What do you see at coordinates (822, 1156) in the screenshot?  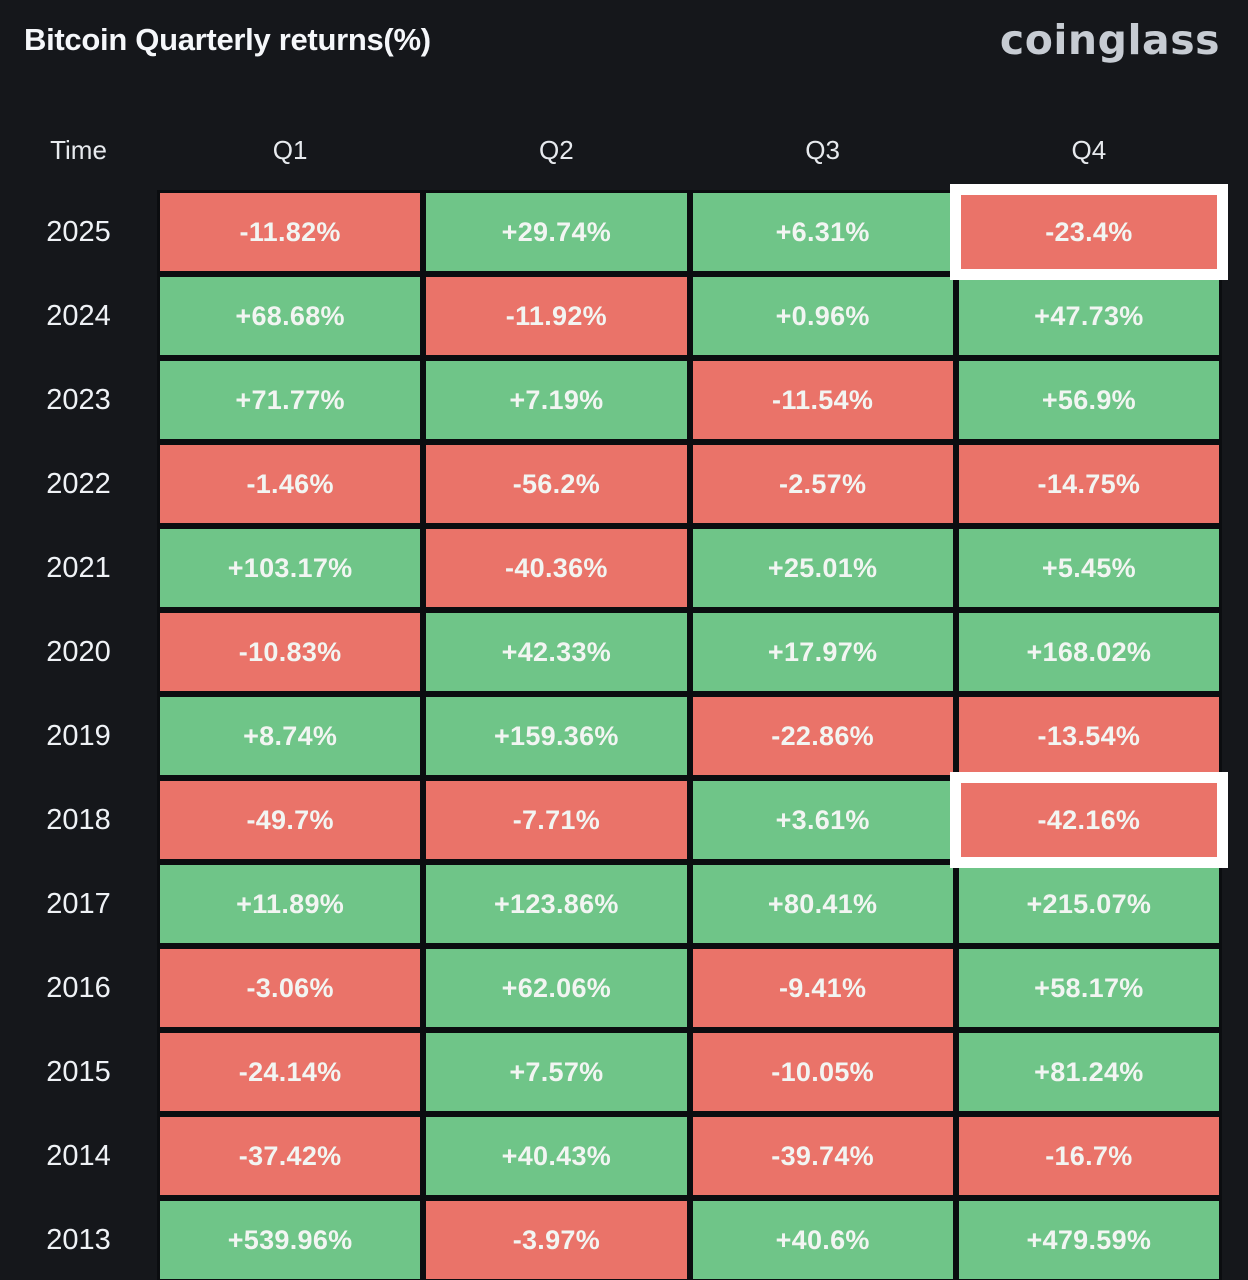 I see `cell-2014-q3: -39.74%` at bounding box center [822, 1156].